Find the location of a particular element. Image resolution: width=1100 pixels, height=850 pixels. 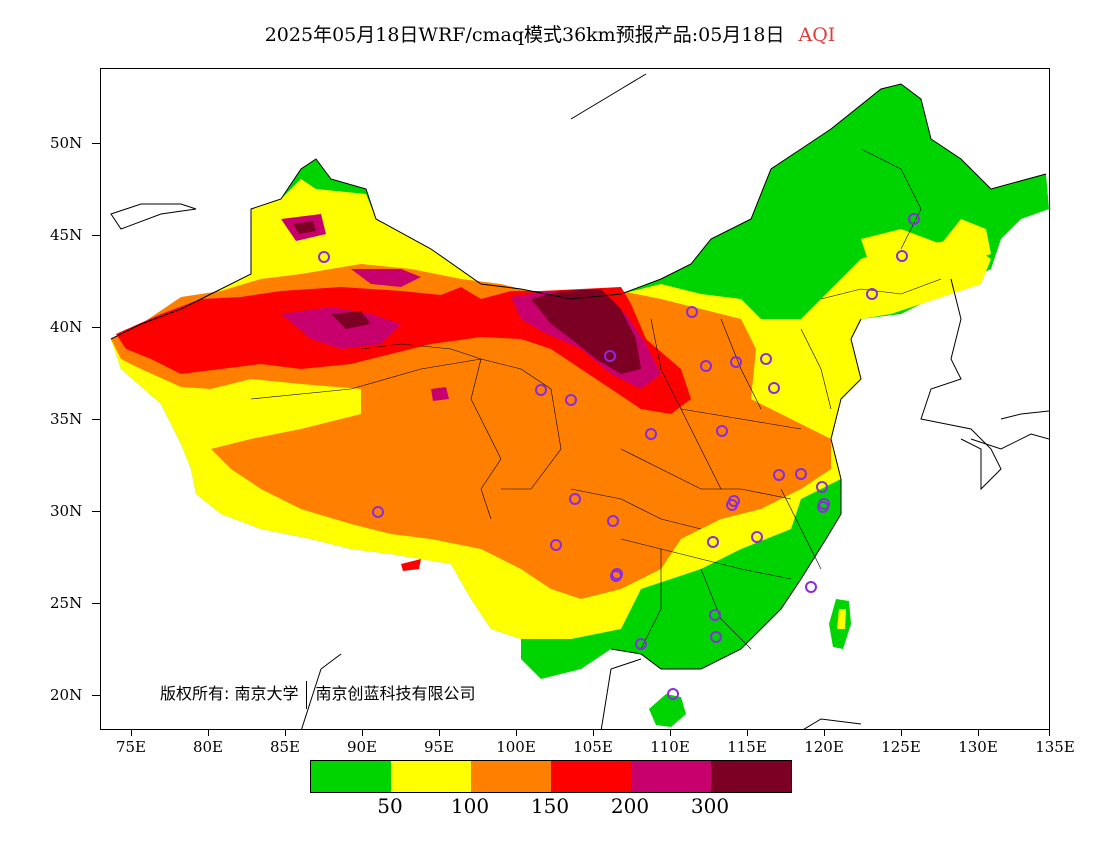

copyright-partner: 南京创蓝科技有限公司 is located at coordinates (395, 693).